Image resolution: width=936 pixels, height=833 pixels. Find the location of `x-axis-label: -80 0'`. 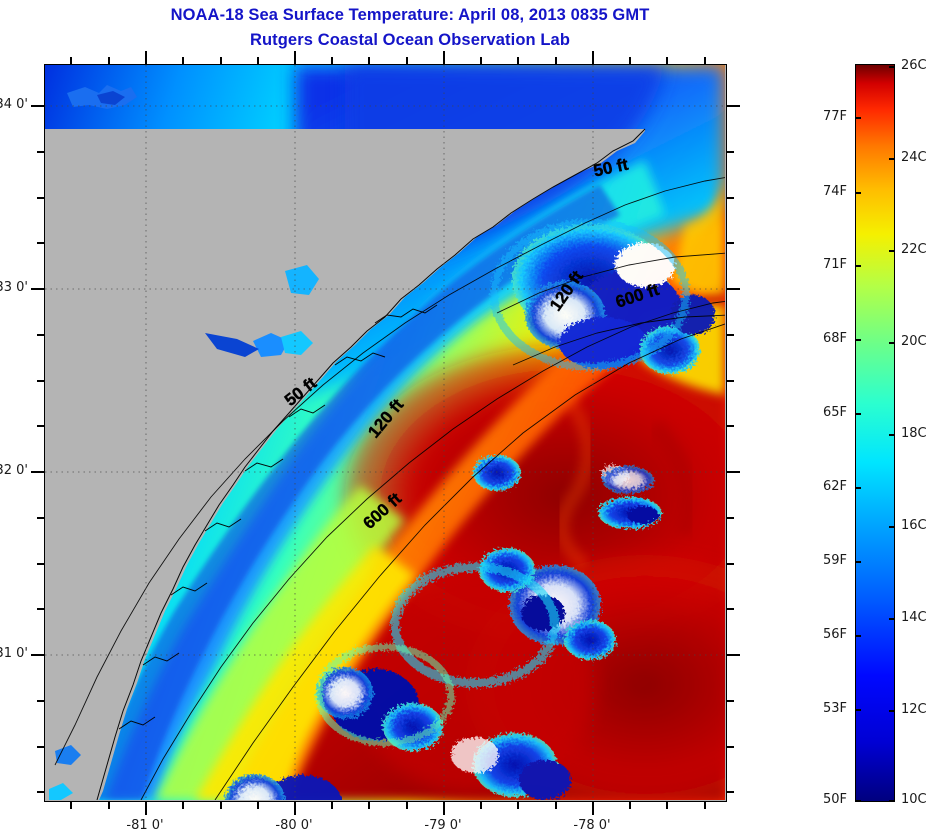

x-axis-label: -80 0' is located at coordinates (294, 825).